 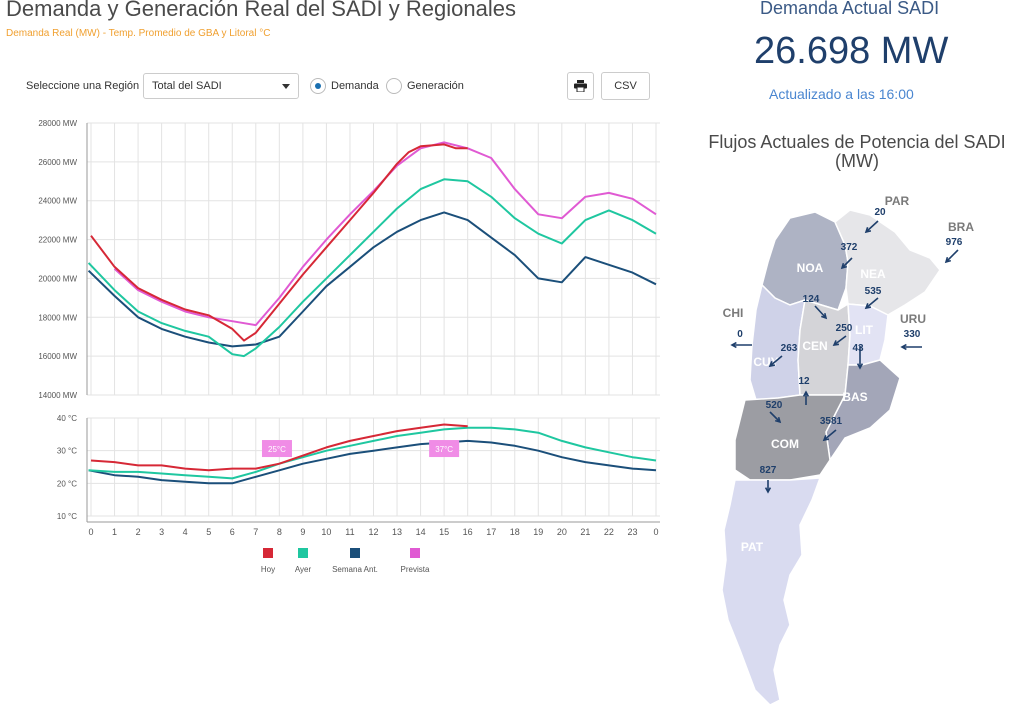 I want to click on temp-y-tick: 20 °C, so click(x=67, y=483).